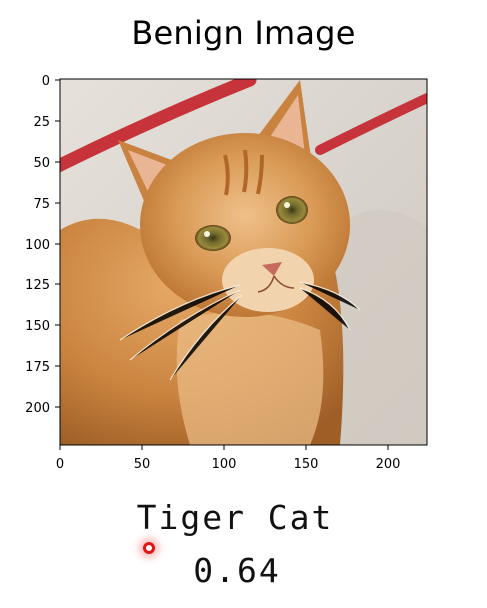  Describe the element at coordinates (237, 570) in the screenshot. I see `prediction-score: 0.64` at that location.